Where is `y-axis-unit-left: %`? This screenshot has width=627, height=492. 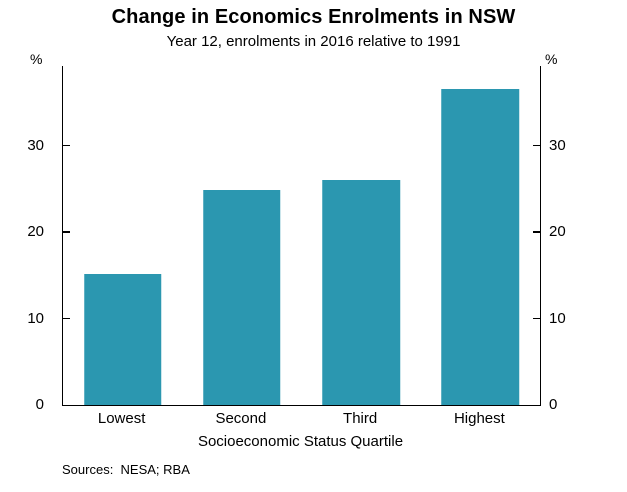
y-axis-unit-left: % is located at coordinates (36, 59).